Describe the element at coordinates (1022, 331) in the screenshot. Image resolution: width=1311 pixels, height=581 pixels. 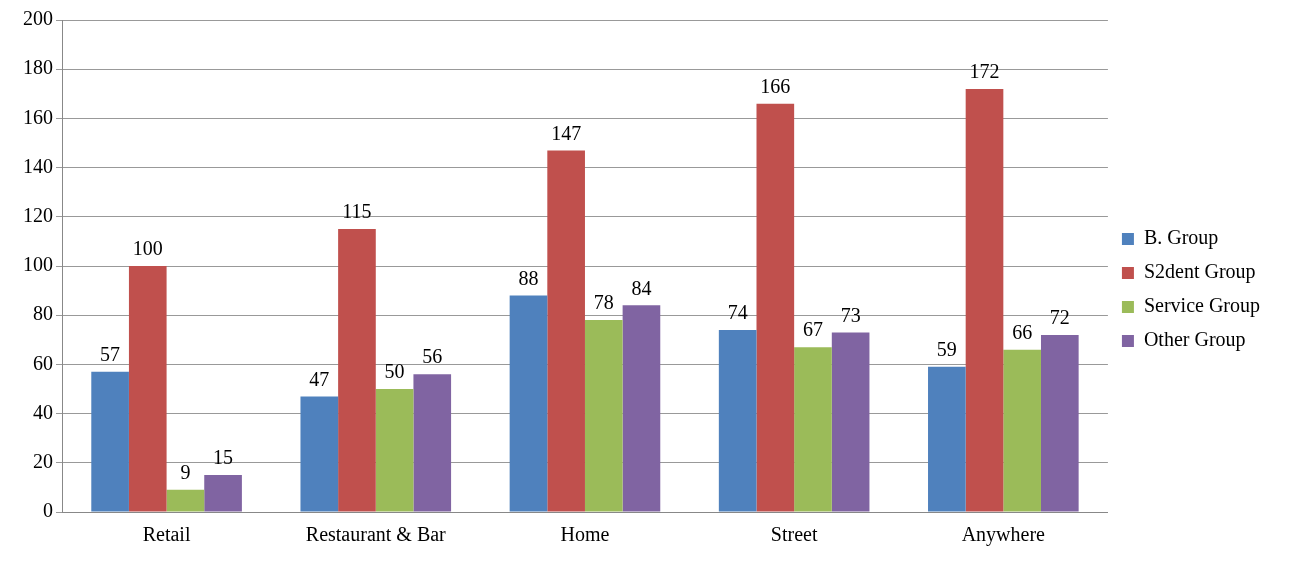
I see `data-label: 66` at that location.